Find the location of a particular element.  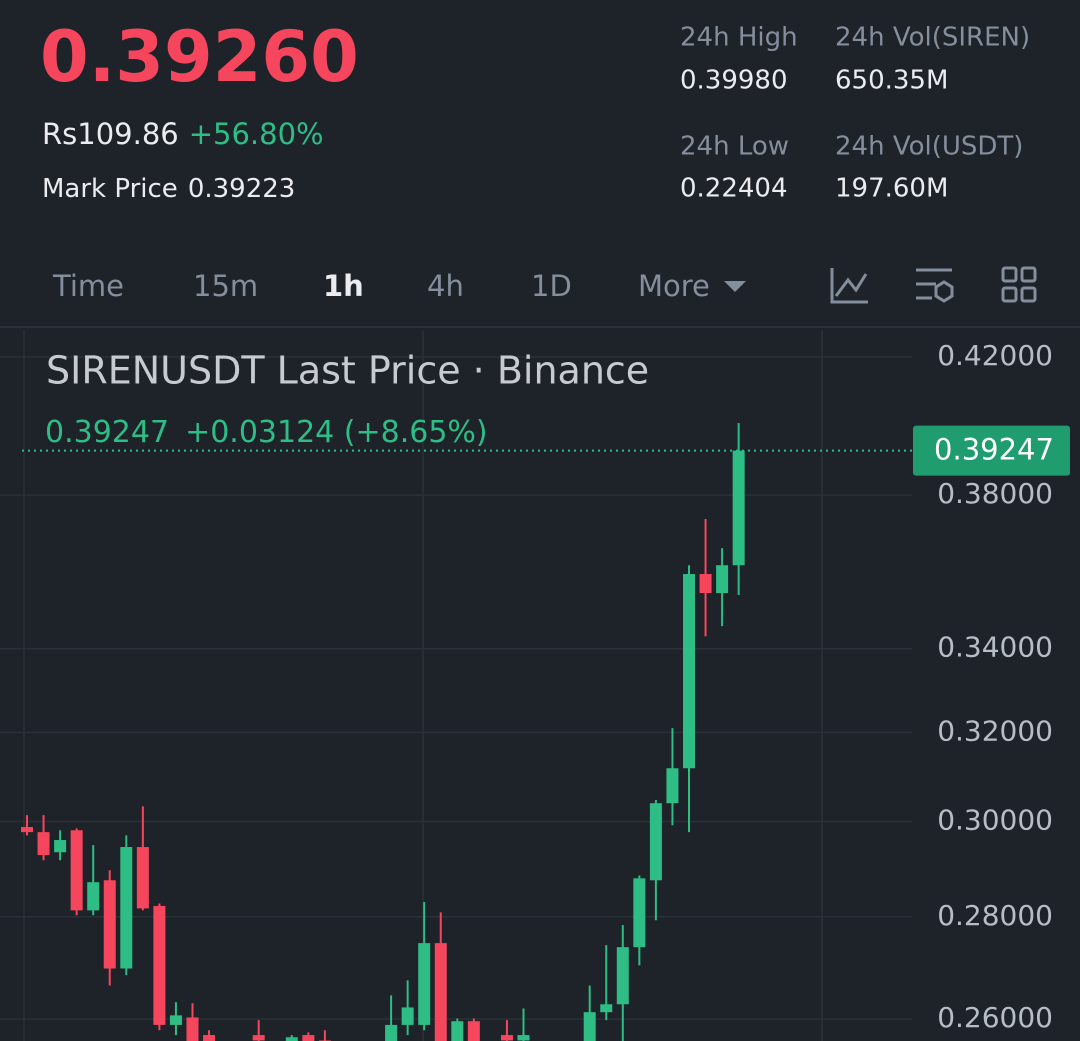

toolbar-icons is located at coordinates (933, 285).